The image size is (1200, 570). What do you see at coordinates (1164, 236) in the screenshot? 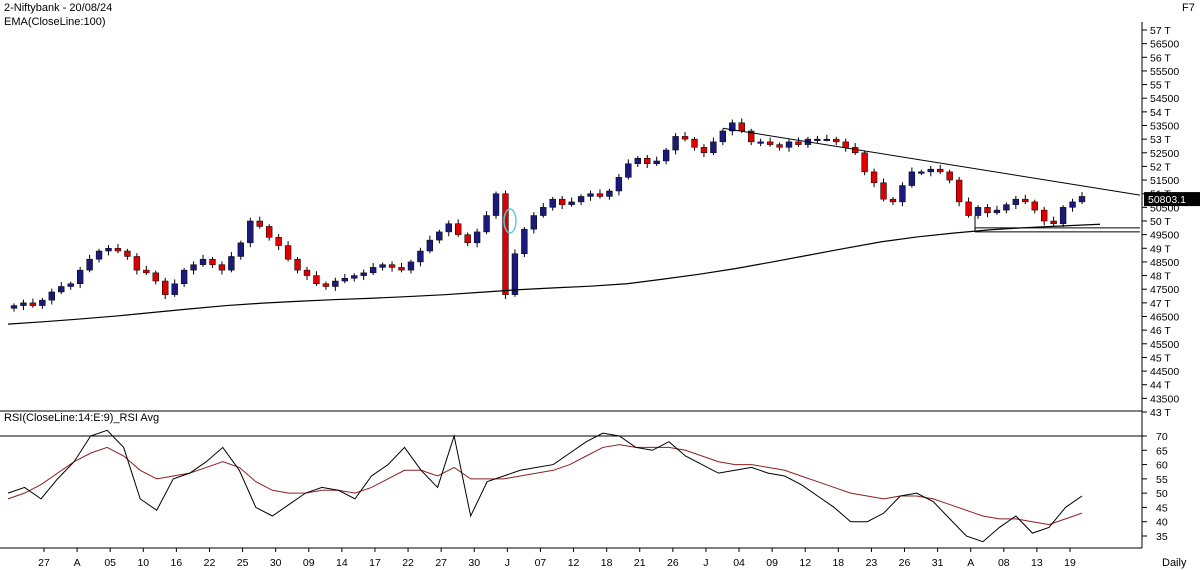
I see `price-y-tick-label: 49500` at bounding box center [1164, 236].